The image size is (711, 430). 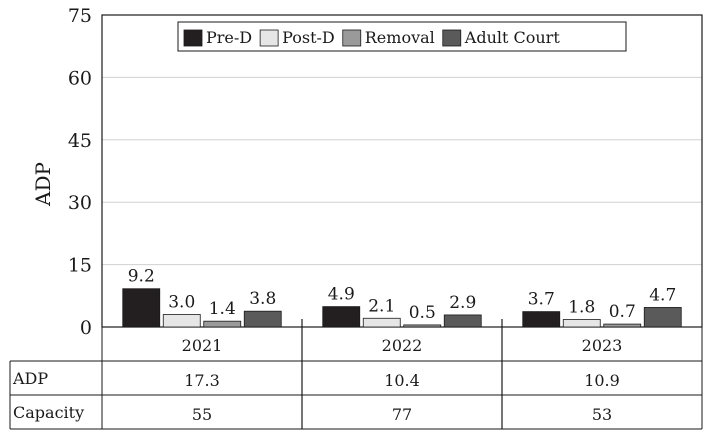 I want to click on table-cell: 17.3, so click(x=202, y=380).